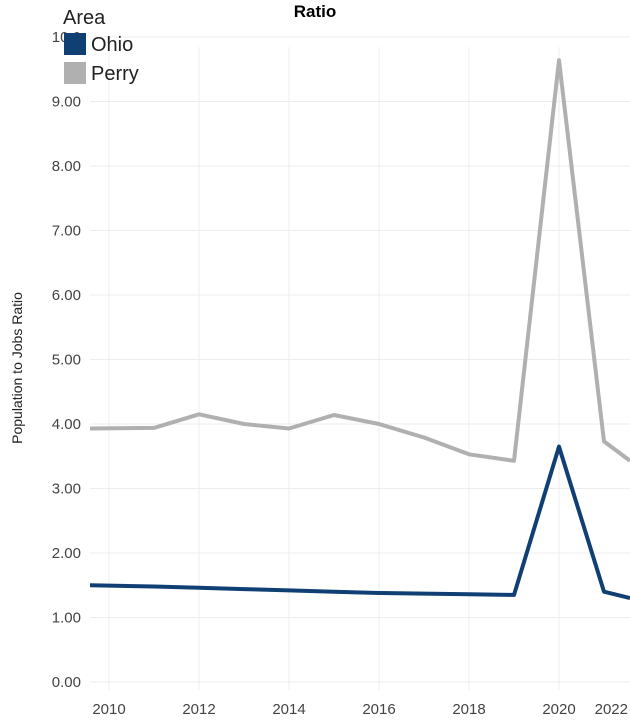 The height and width of the screenshot is (721, 630). I want to click on legend-swatch-perry, so click(75, 73).